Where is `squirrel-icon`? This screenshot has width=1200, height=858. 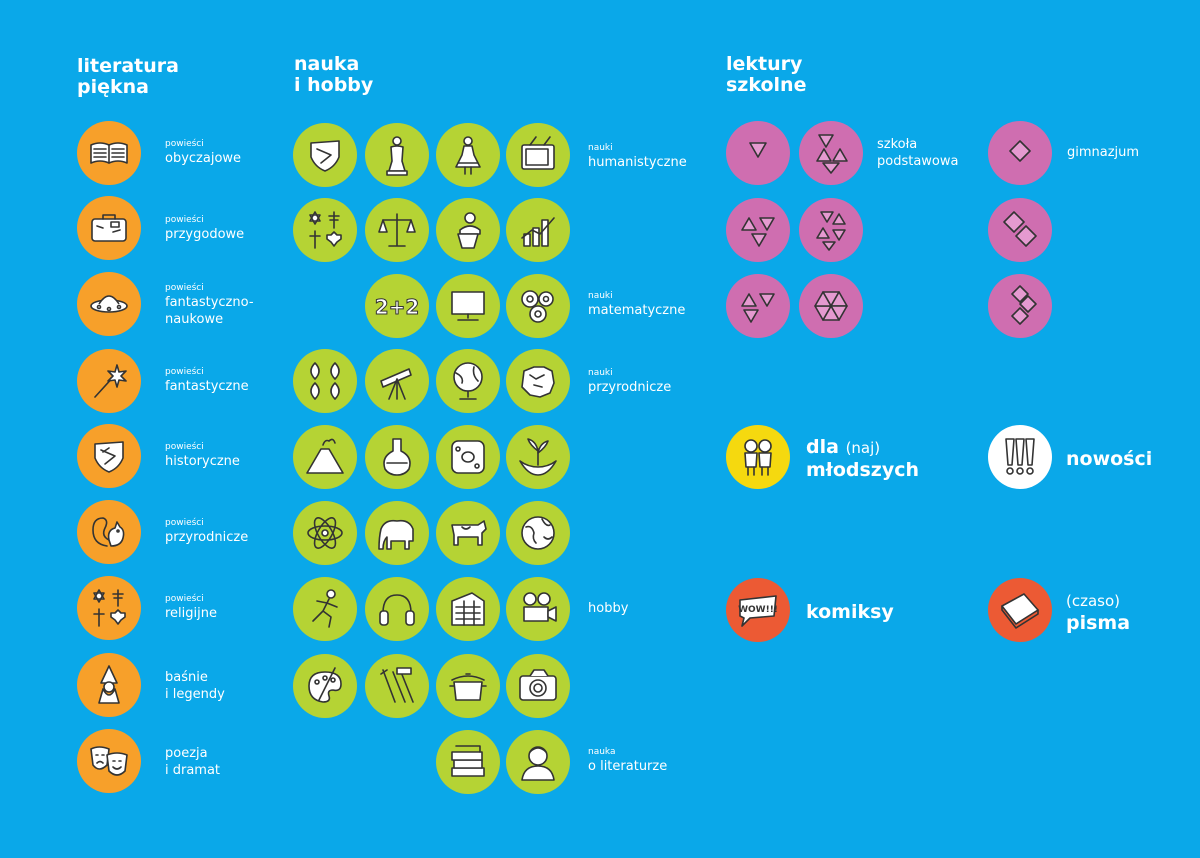 squirrel-icon is located at coordinates (109, 532).